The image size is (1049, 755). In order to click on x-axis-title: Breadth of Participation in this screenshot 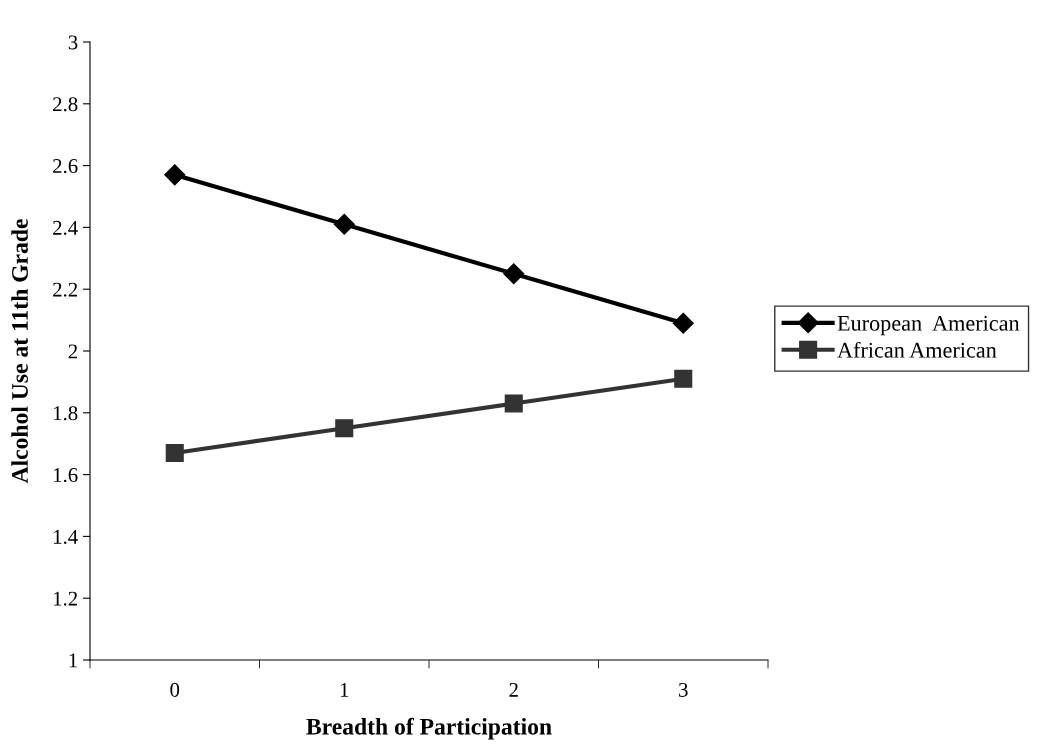, I will do `click(429, 728)`.